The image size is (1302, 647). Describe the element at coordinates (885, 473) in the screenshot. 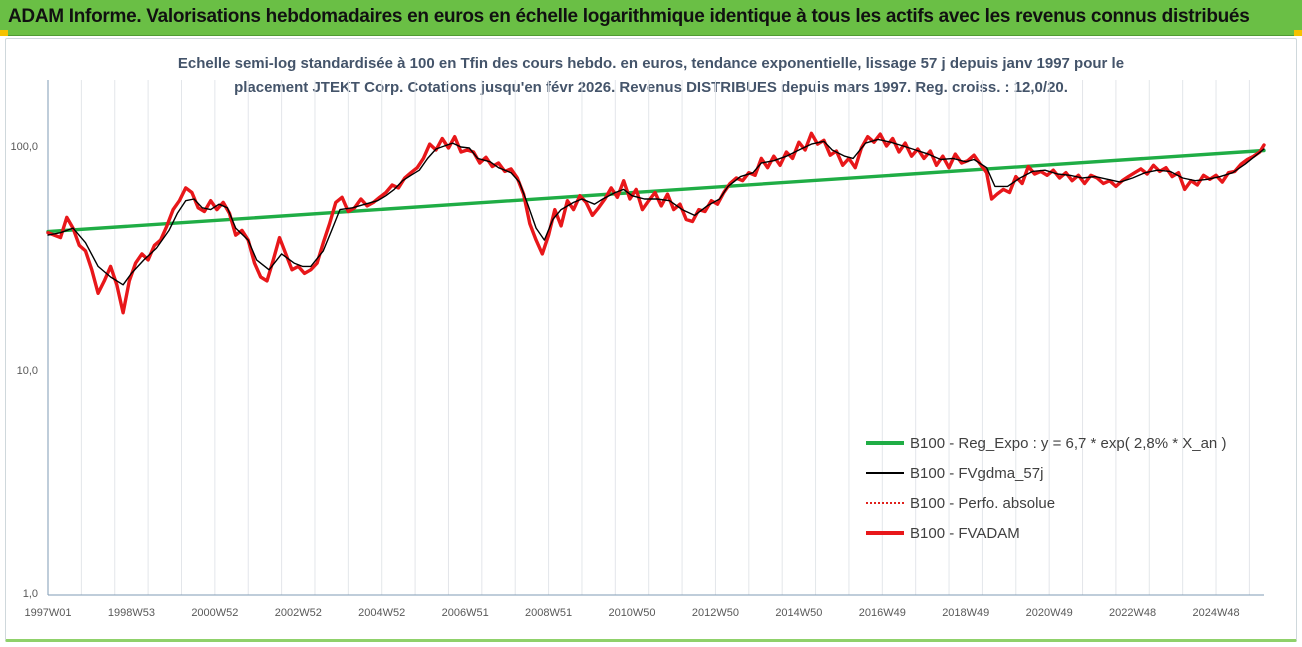

I see `legend-swatch-smoothed` at that location.